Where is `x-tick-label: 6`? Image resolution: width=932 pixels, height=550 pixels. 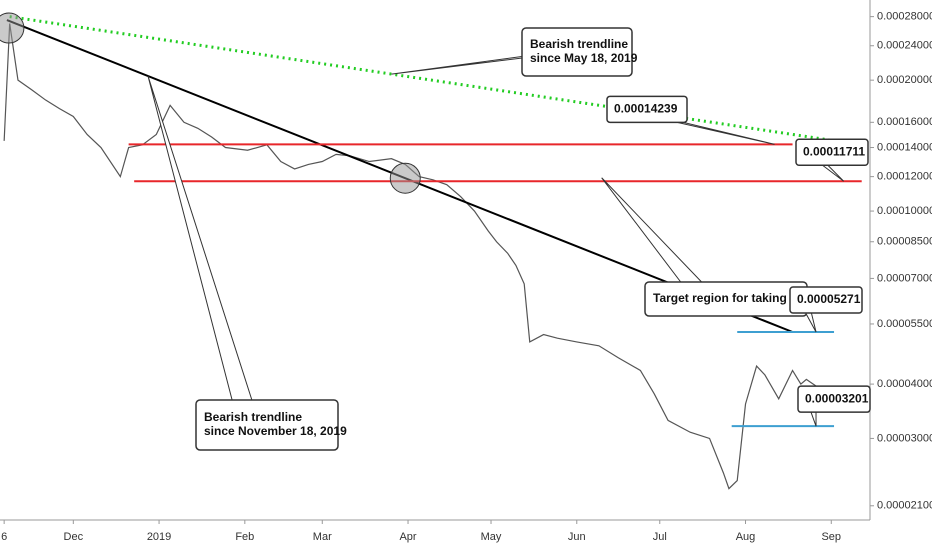 x-tick-label: 6 is located at coordinates (4, 537).